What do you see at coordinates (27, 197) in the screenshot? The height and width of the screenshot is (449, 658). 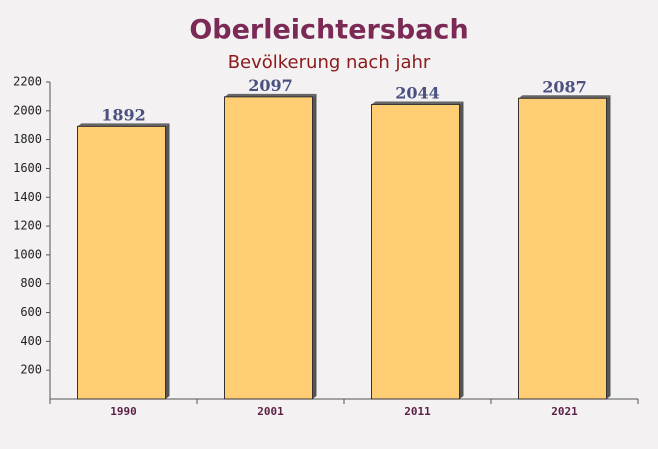 I see `y-tick-label: 1400` at bounding box center [27, 197].